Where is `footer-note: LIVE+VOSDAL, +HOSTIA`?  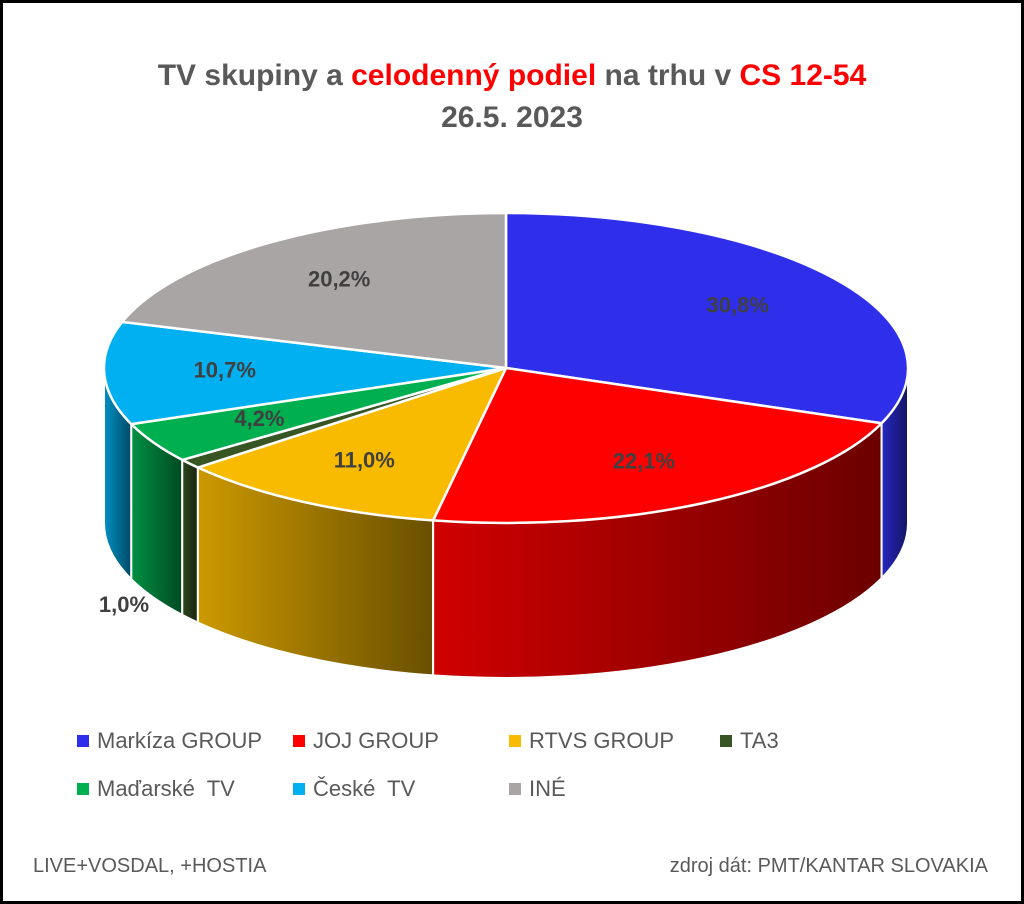 footer-note: LIVE+VOSDAL, +HOSTIA is located at coordinates (150, 866).